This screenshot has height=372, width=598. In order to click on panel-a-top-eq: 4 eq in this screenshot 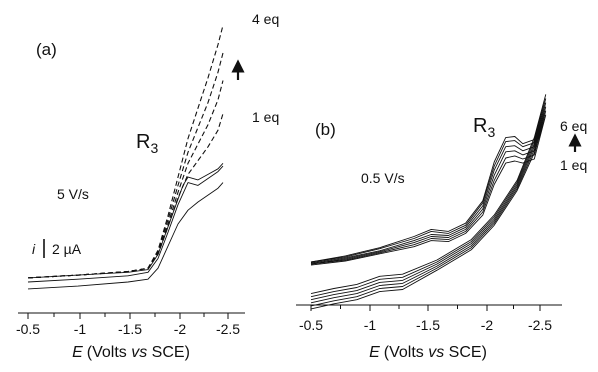, I will do `click(265, 19)`.